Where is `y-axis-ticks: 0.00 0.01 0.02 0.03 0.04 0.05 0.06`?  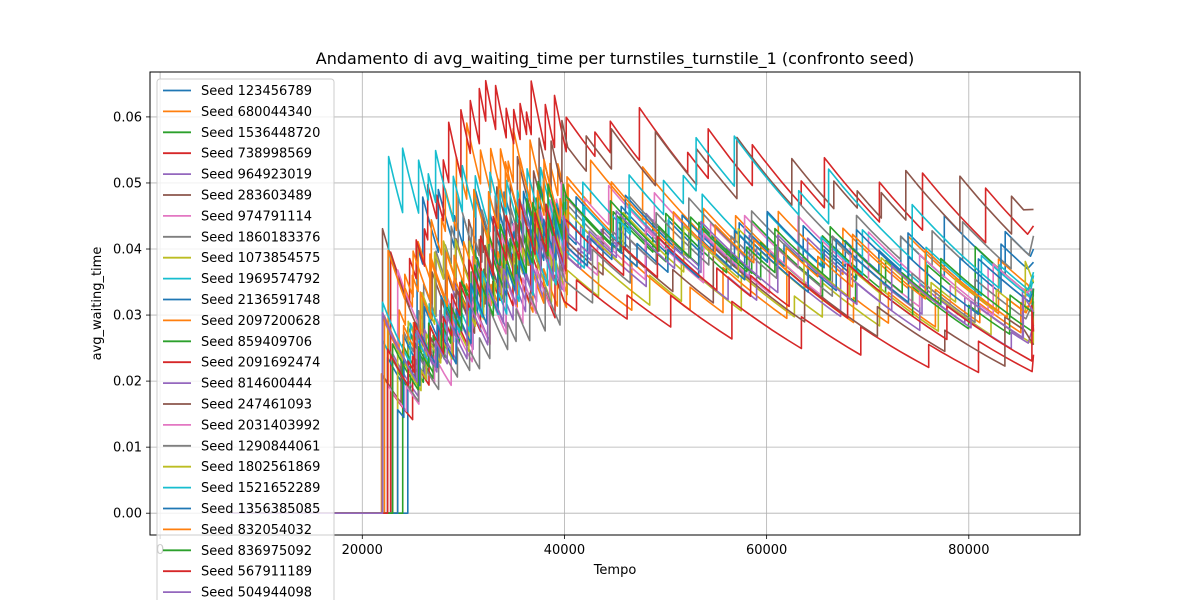 y-axis-ticks: 0.00 0.01 0.02 0.03 0.04 0.05 0.06 is located at coordinates (131, 316).